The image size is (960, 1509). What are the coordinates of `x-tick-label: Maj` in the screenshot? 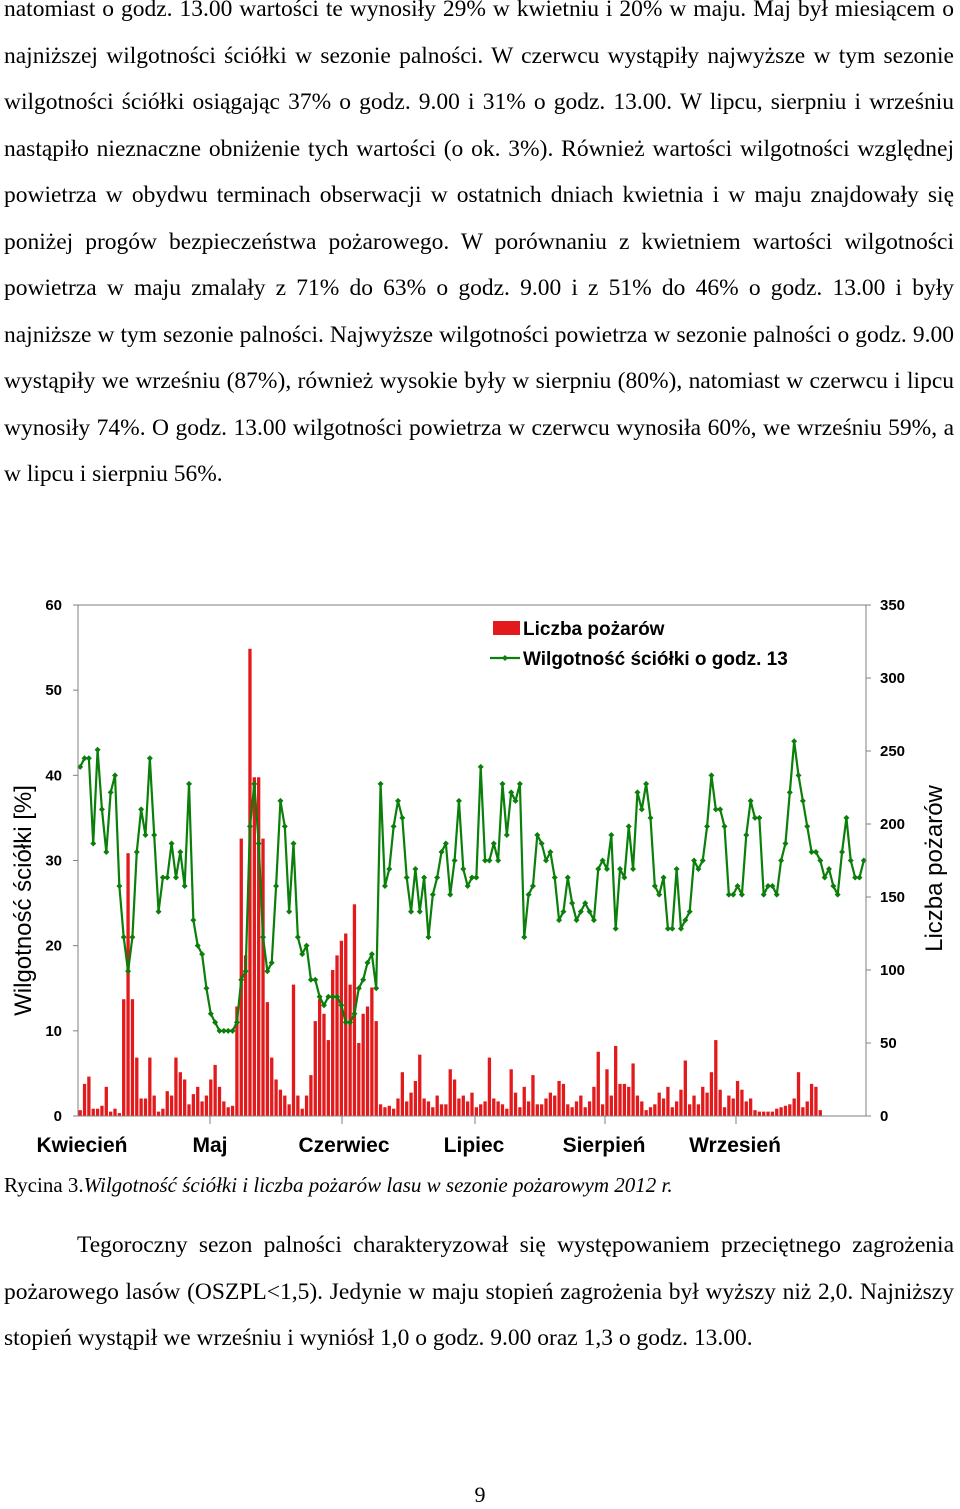 It's located at (209, 1145).